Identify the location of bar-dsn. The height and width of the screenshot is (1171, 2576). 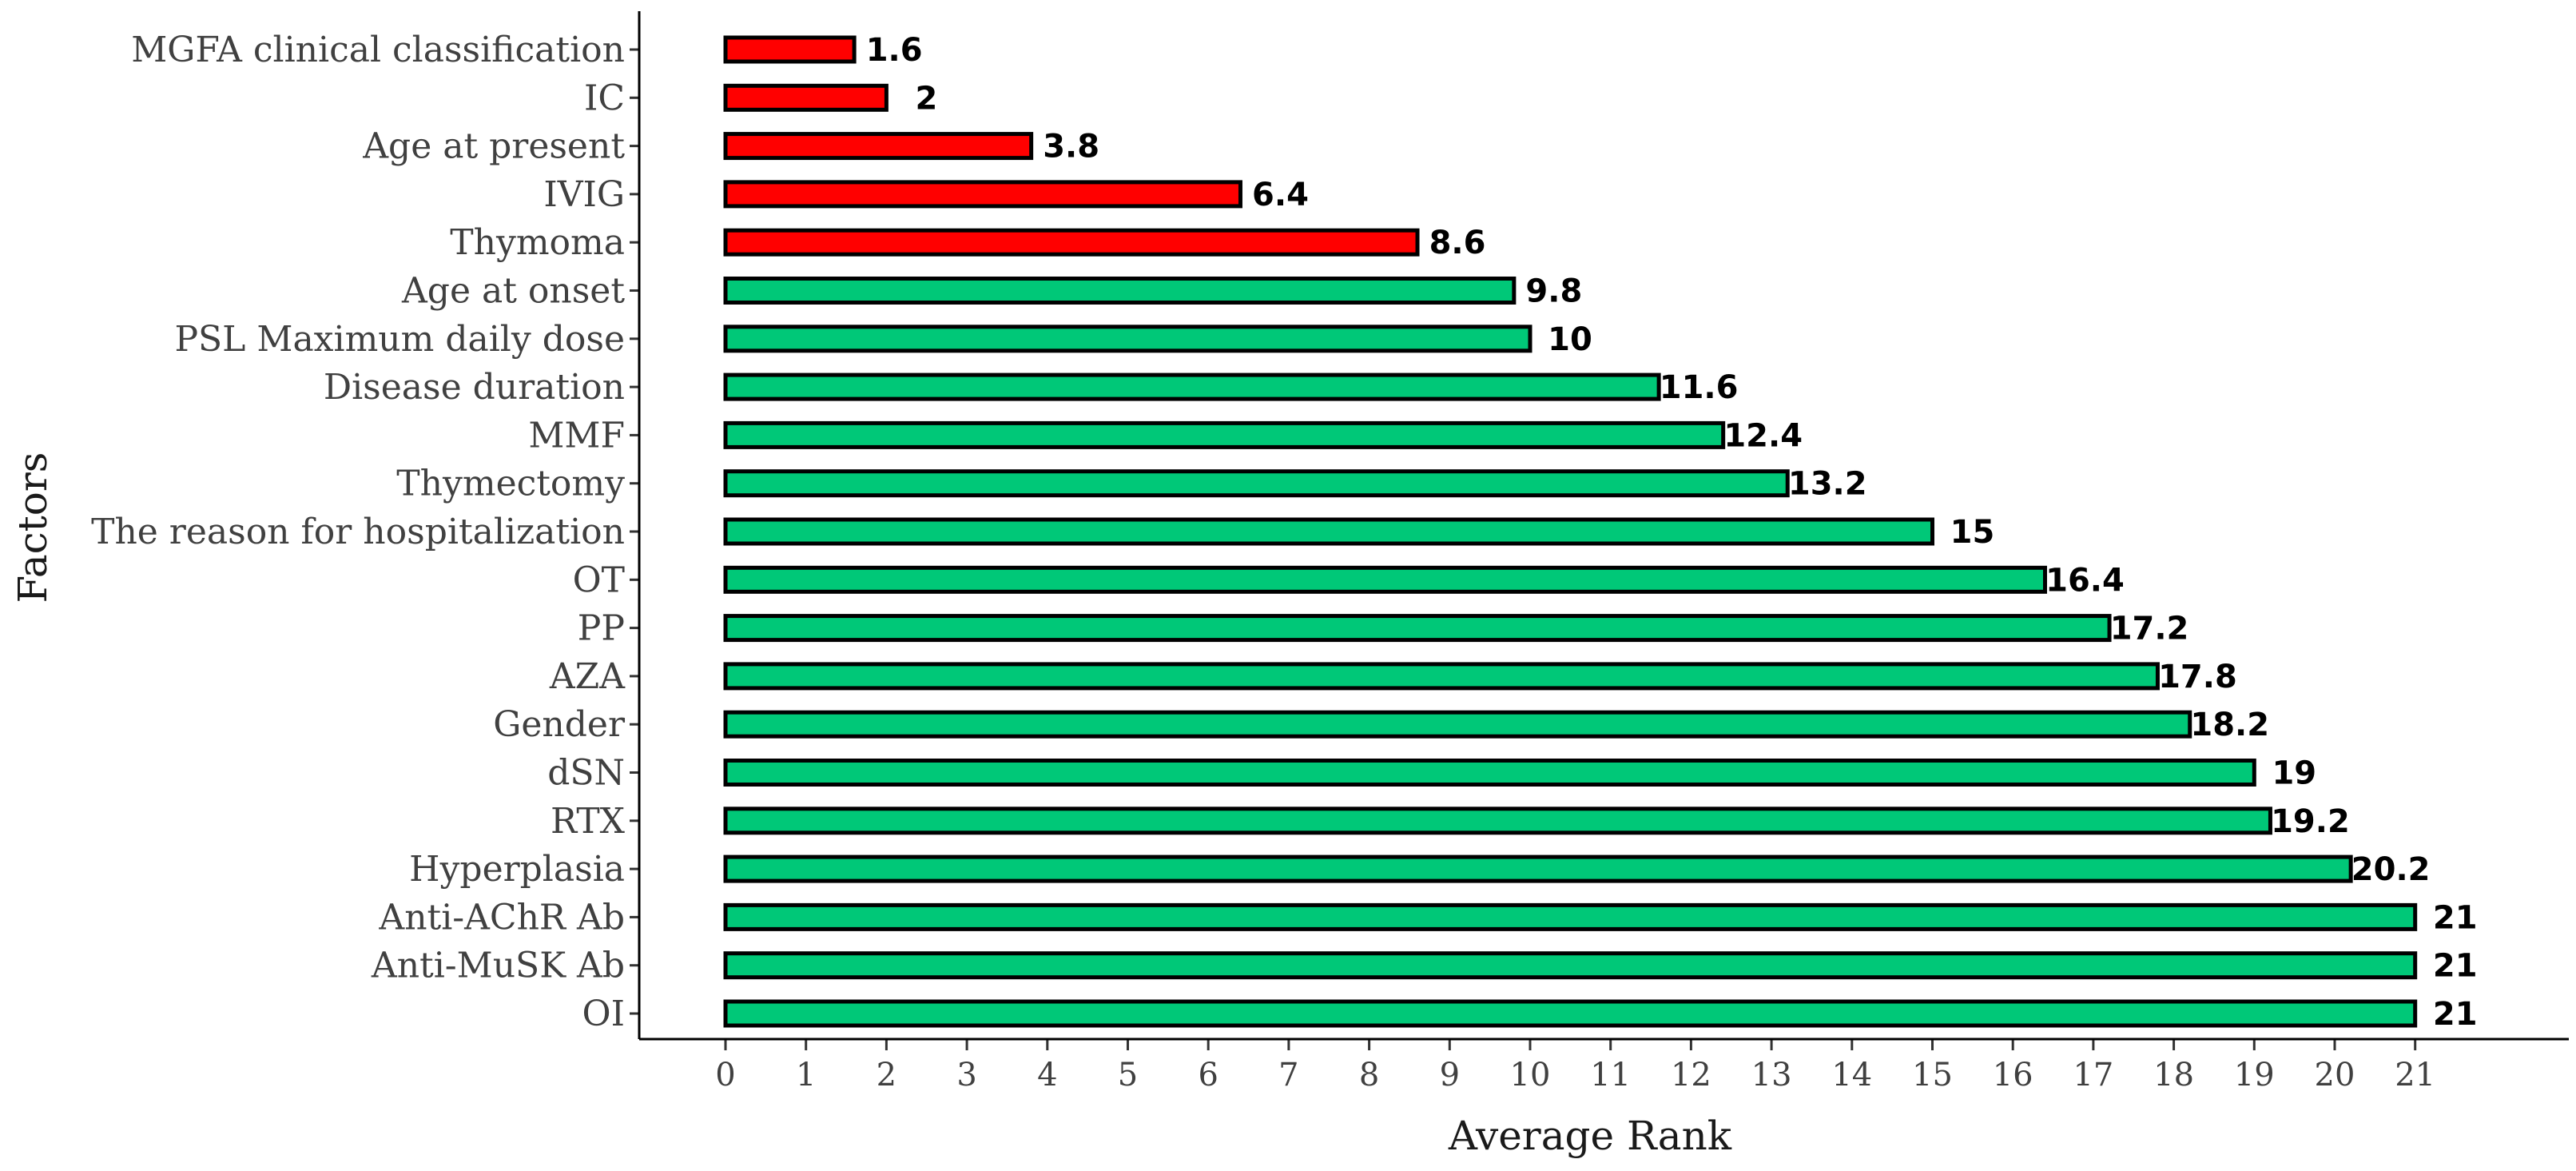
(1489, 773).